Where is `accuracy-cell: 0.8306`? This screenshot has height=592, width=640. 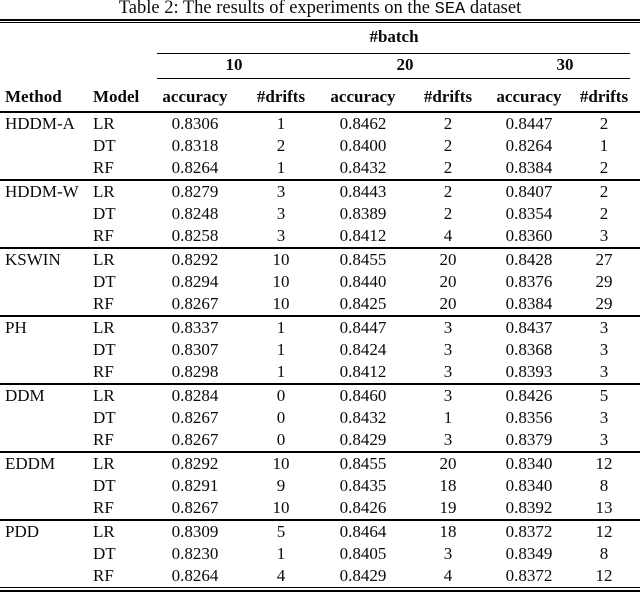 accuracy-cell: 0.8306 is located at coordinates (195, 123).